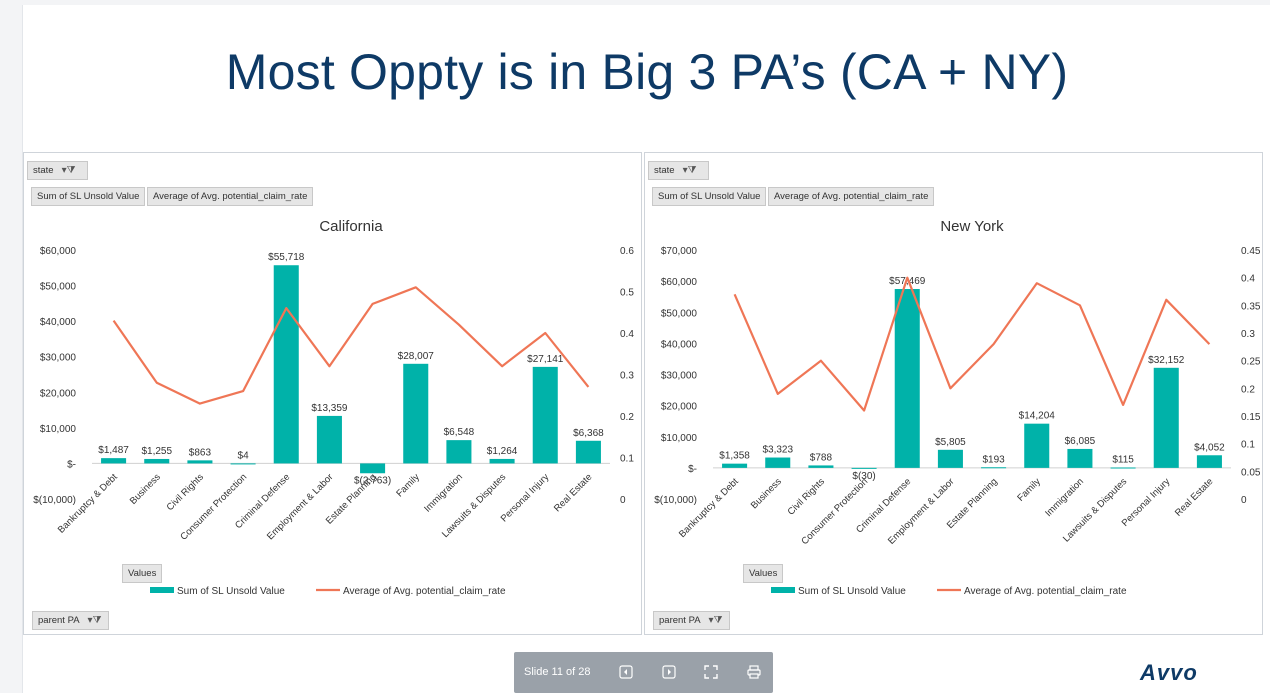  I want to click on y-tick-label: $50,000, so click(679, 313).